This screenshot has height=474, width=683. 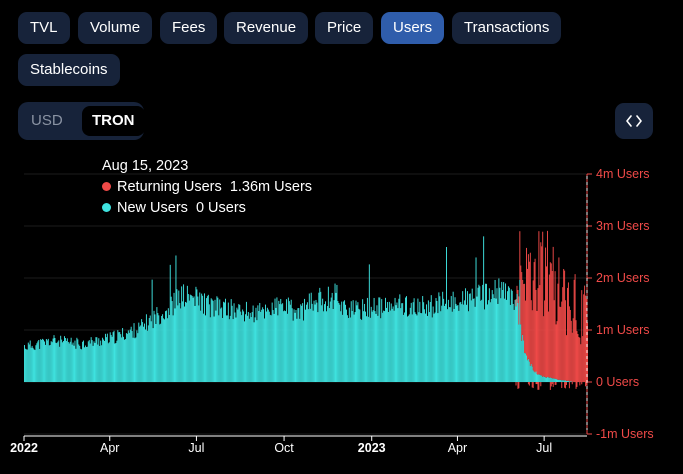 I want to click on embed-button, so click(x=634, y=121).